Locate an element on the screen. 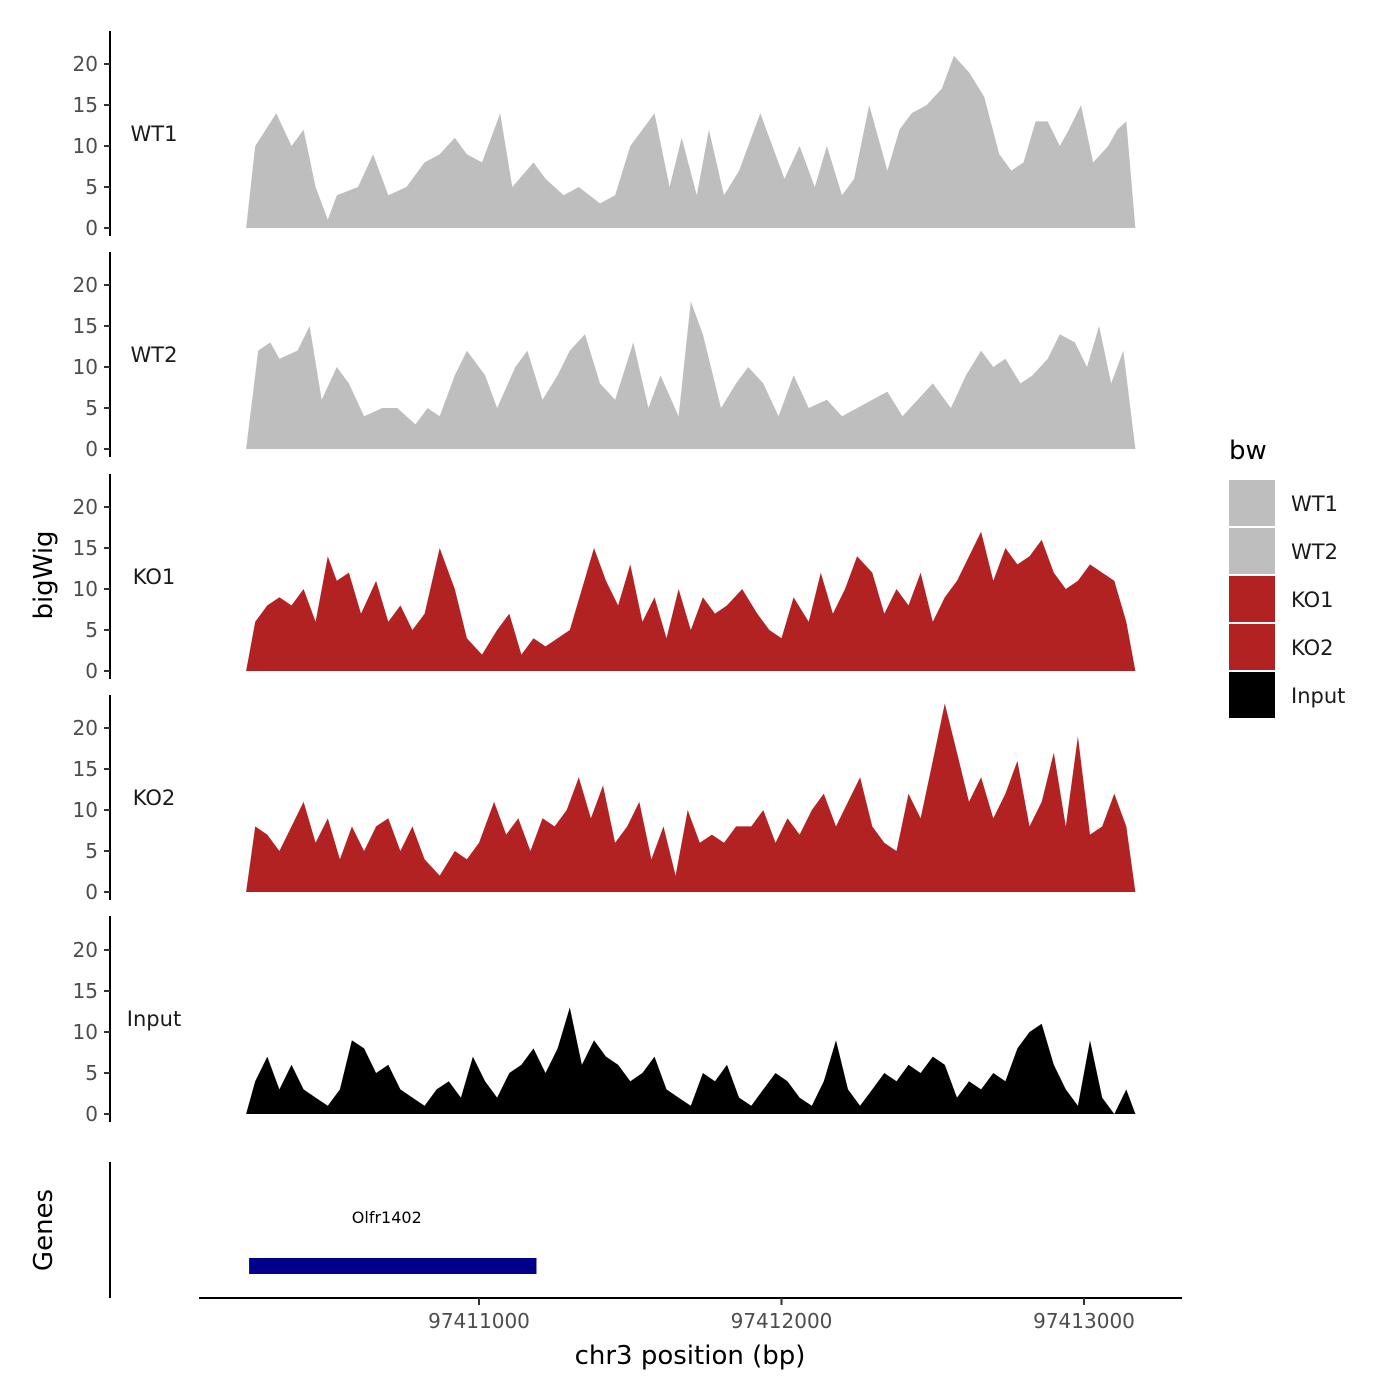  x-tick-label: 97413000 is located at coordinates (1084, 1321).